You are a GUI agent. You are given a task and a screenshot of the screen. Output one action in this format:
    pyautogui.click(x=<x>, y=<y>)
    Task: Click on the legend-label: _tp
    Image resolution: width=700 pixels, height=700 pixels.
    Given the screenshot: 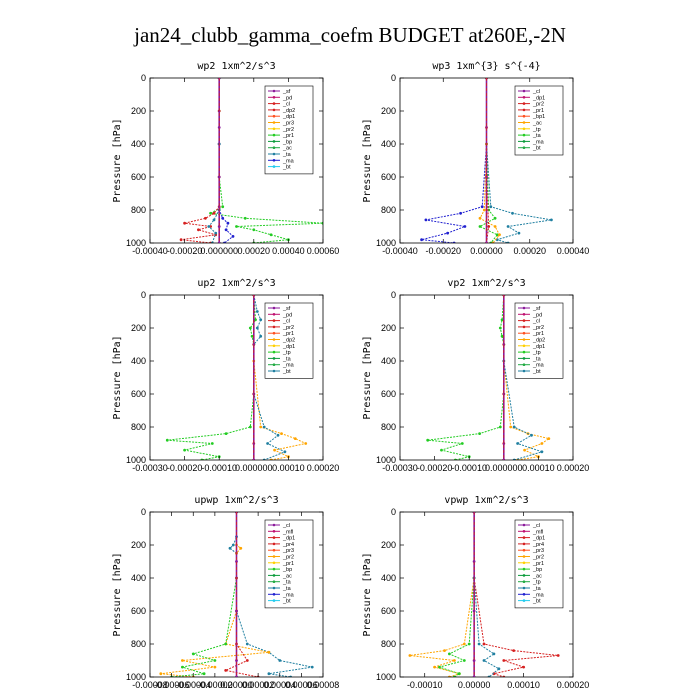 What is the action you would take?
    pyautogui.click(x=536, y=353)
    